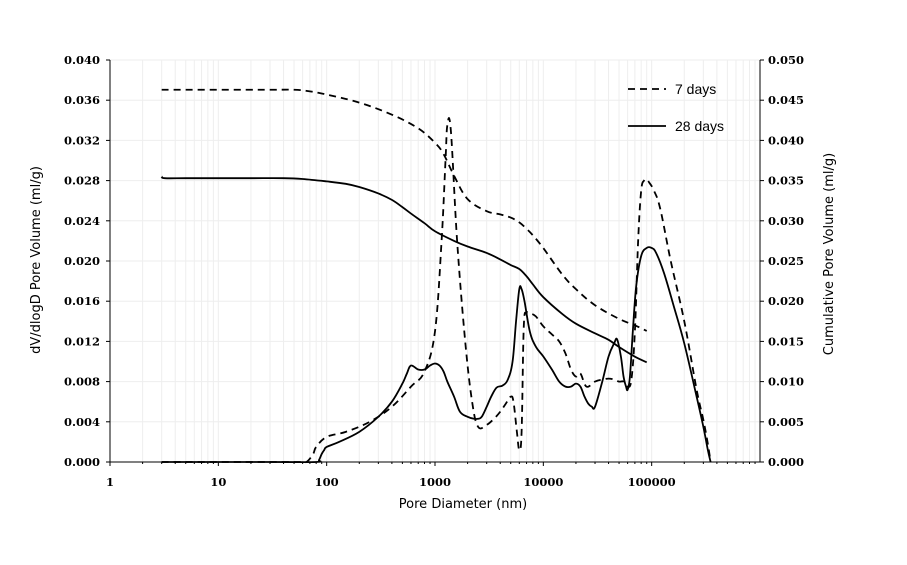 This screenshot has height=565, width=907. What do you see at coordinates (699, 126) in the screenshot?
I see `legend-label-28-days: 28 days` at bounding box center [699, 126].